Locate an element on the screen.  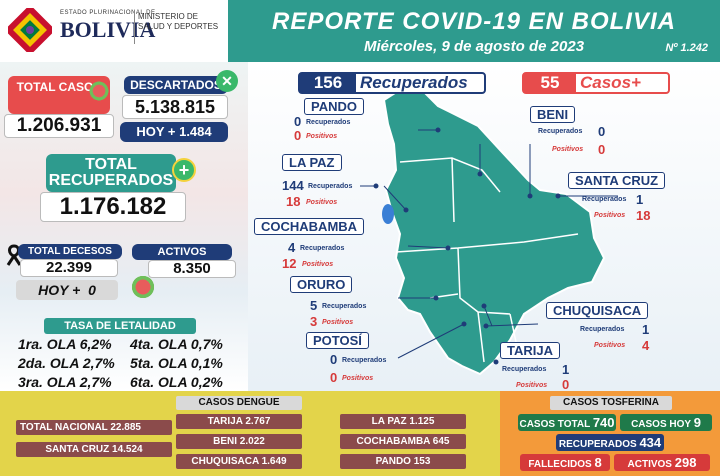
dept-potosi-name: POTOSÍ is located at coordinates (337, 340).